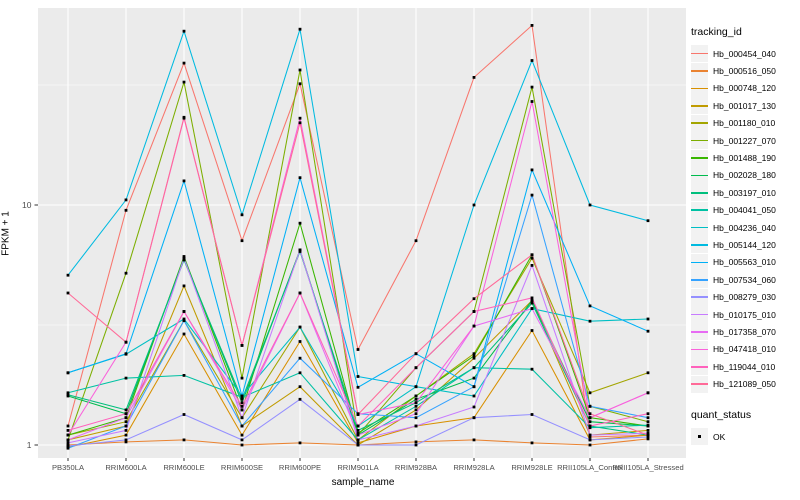  Describe the element at coordinates (721, 414) in the screenshot. I see `legend-title-quant-status: quant_status` at that location.